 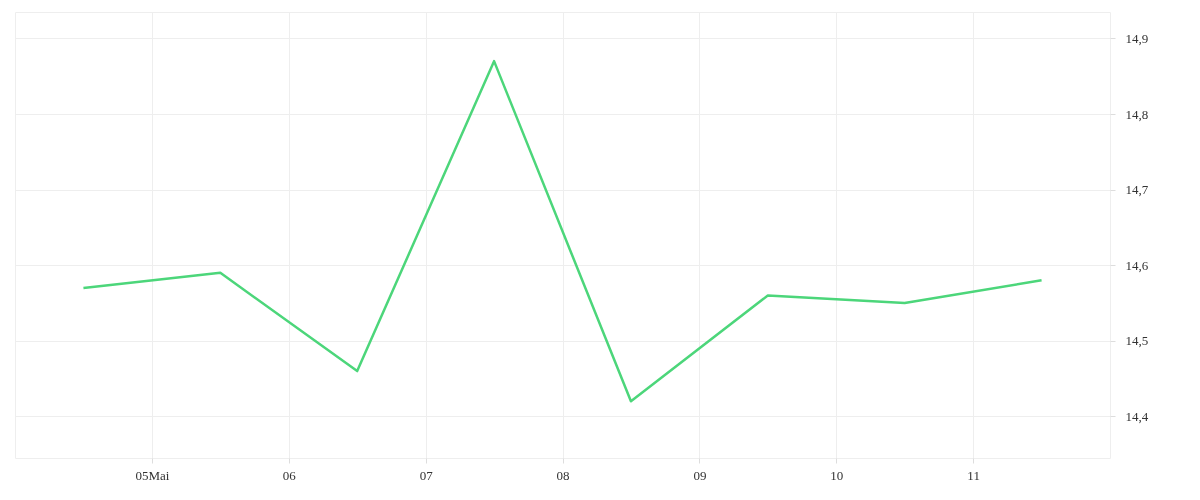 I want to click on x-tick-label: 10, so click(x=837, y=475).